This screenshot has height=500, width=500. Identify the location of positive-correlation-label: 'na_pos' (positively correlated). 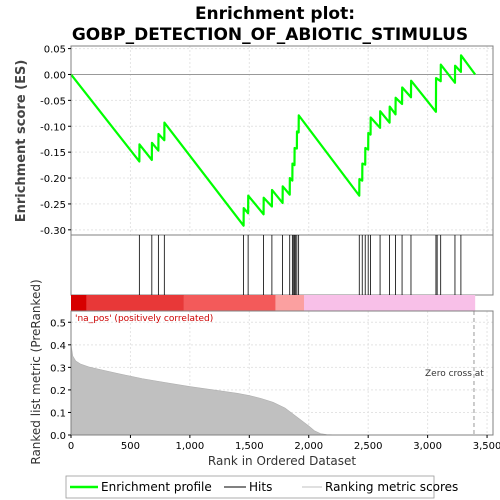
(144, 319).